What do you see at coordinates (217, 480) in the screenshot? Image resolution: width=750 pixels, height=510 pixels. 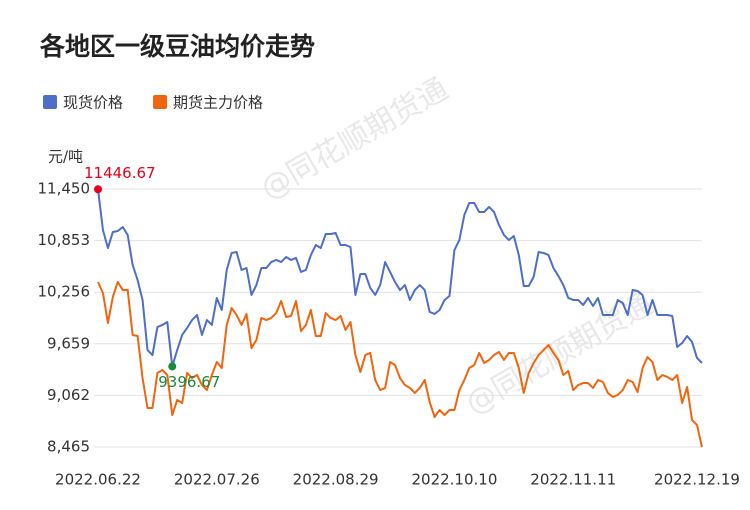 I see `x-tick-label: 2022.07.26` at bounding box center [217, 480].